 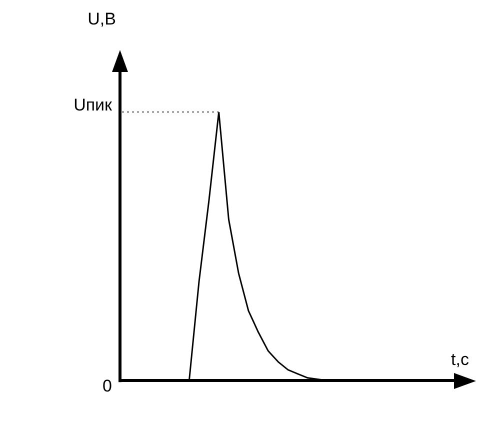 I want to click on text: 0, so click(x=107, y=386).